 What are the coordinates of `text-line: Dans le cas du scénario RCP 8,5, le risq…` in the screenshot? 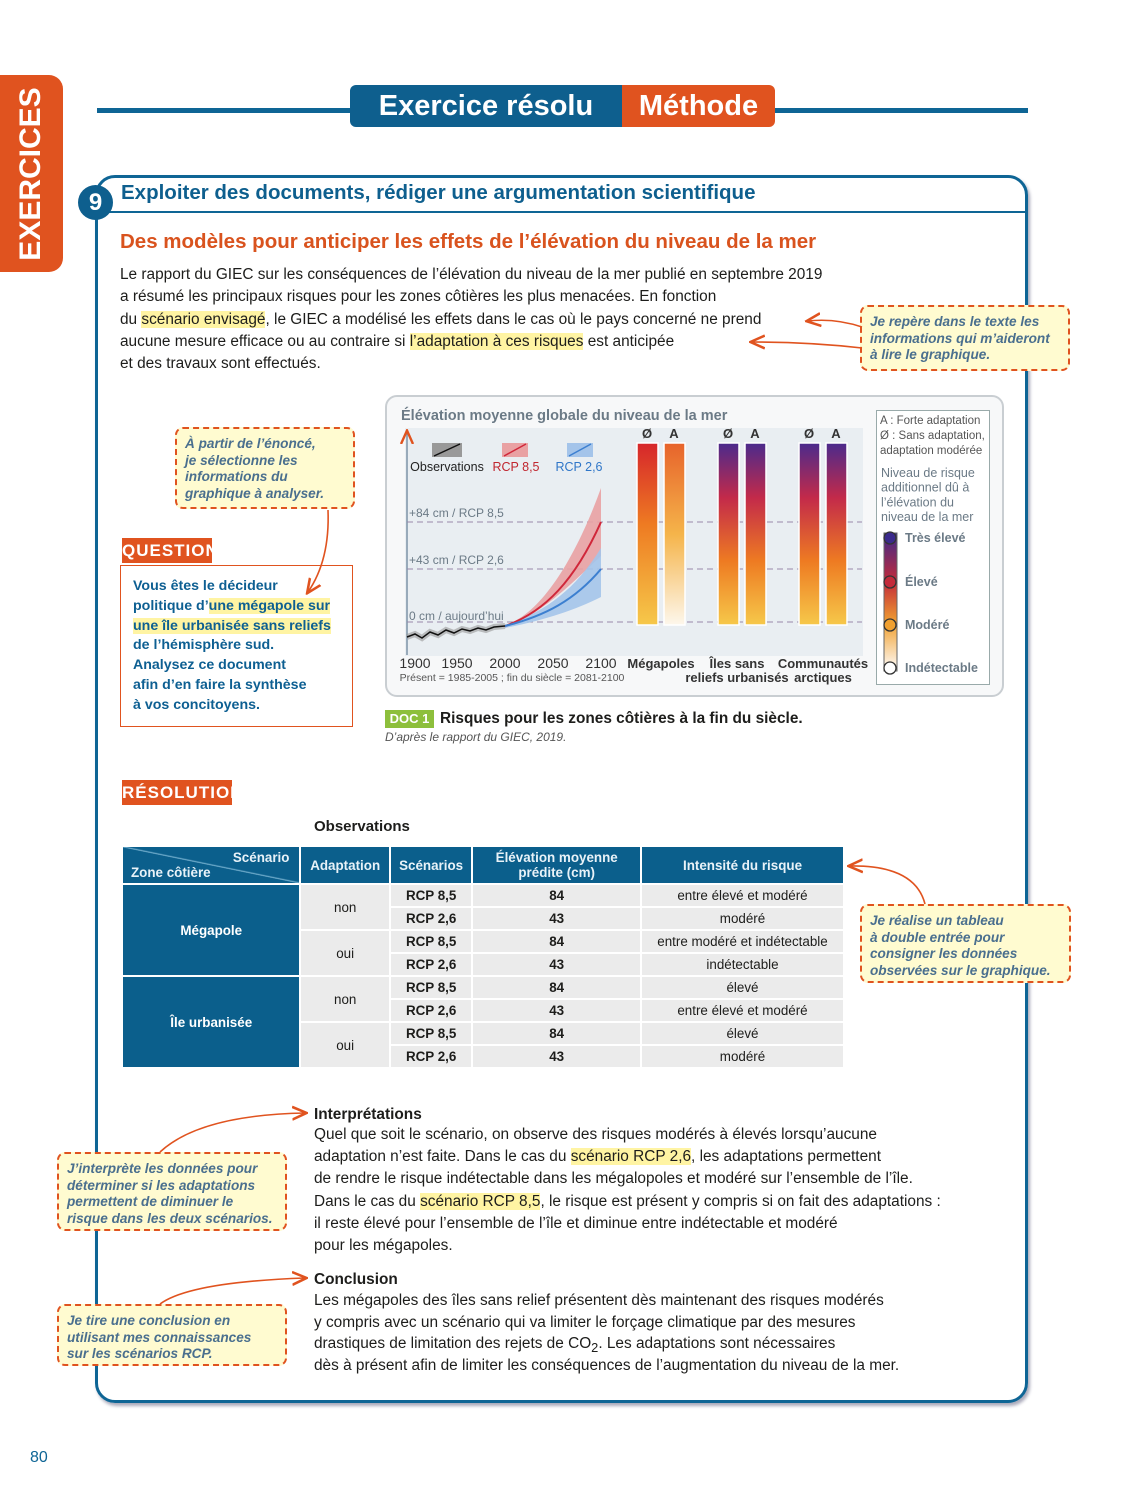 It's located at (627, 1201).